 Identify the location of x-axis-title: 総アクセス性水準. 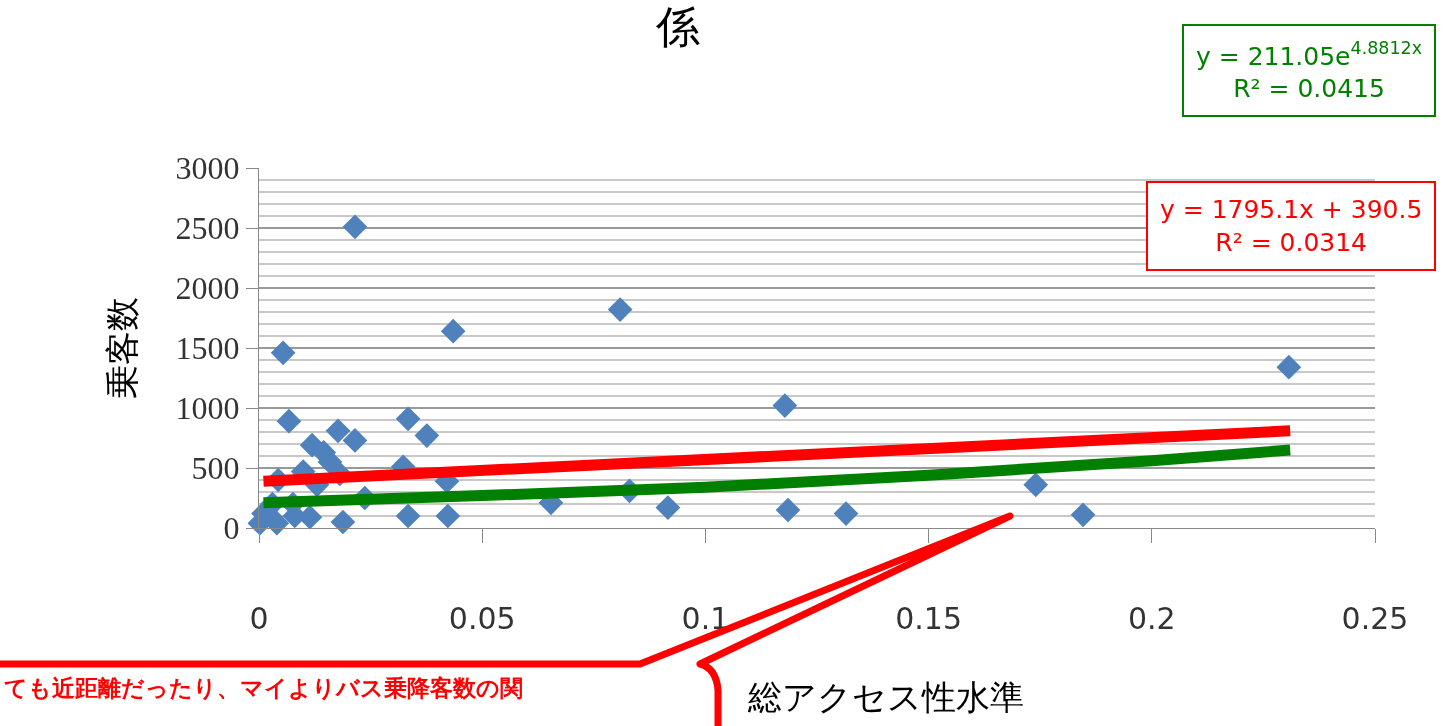
(885, 697).